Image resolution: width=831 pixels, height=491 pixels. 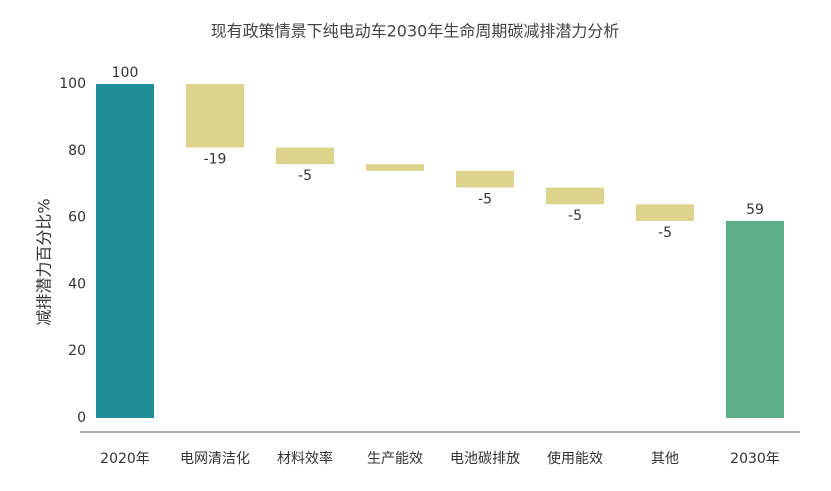 What do you see at coordinates (665, 459) in the screenshot?
I see `x-tick-label: 其他` at bounding box center [665, 459].